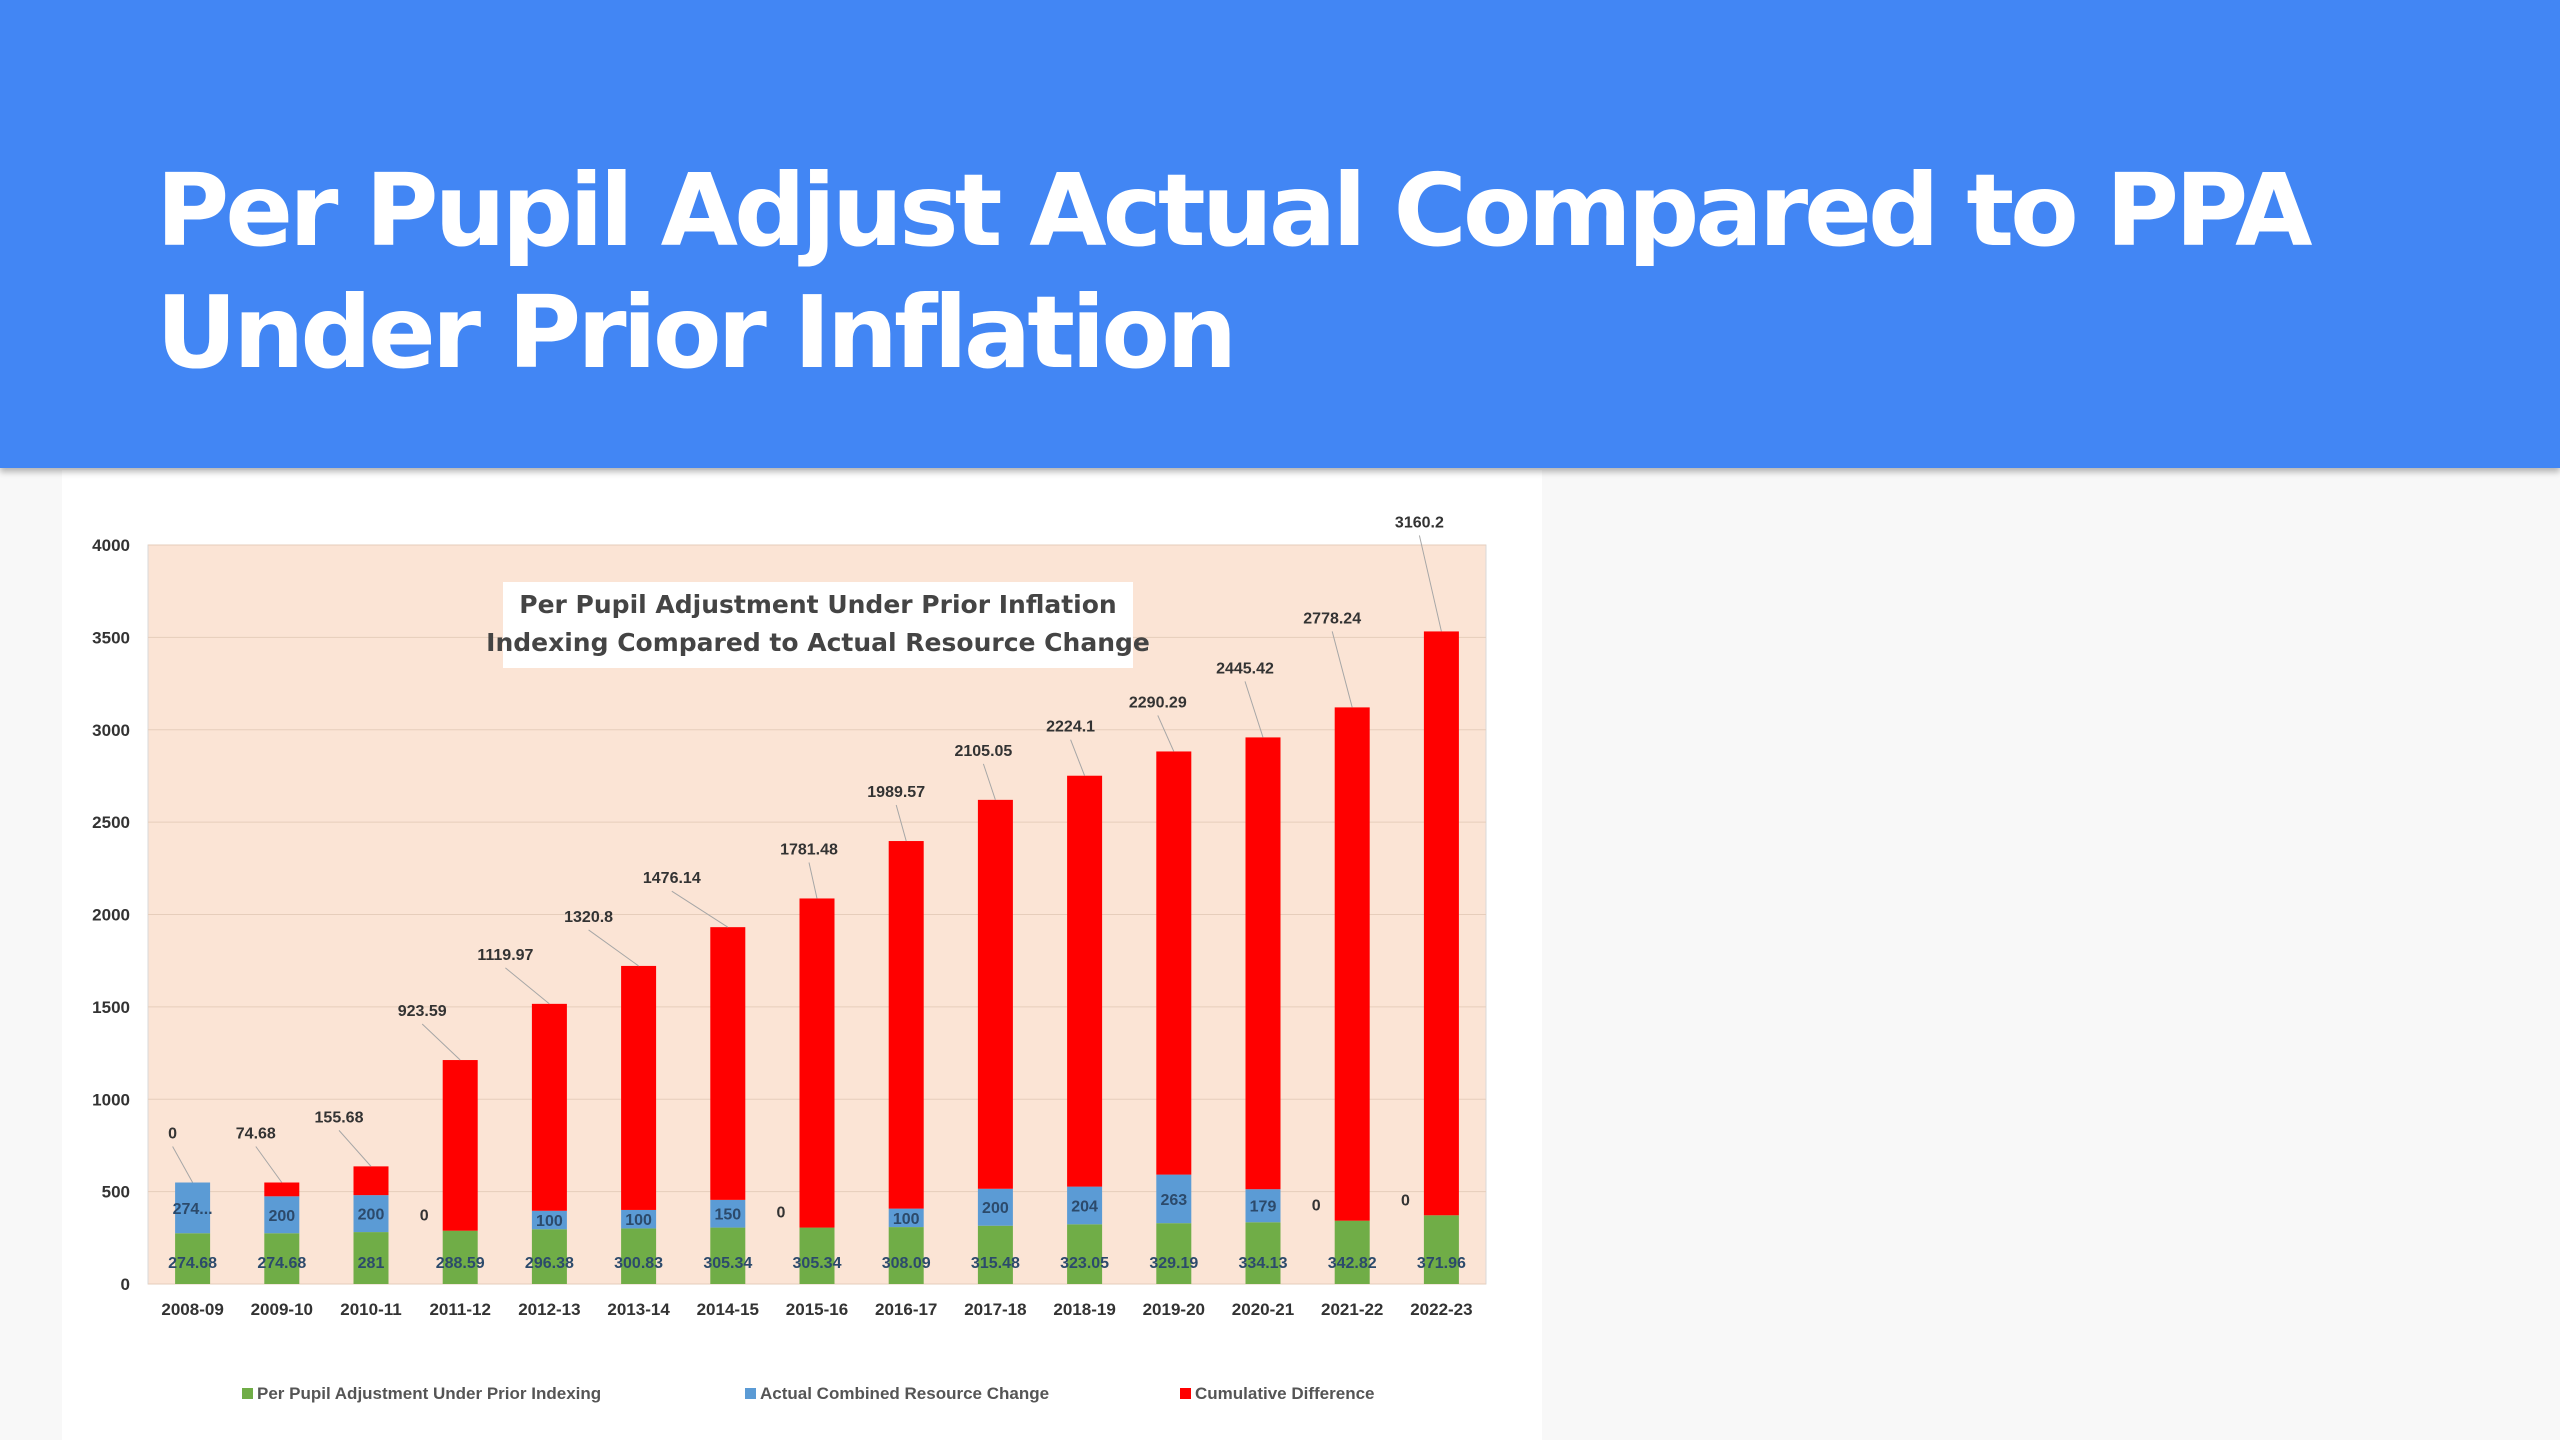 The width and height of the screenshot is (2560, 1440). I want to click on data-label-blue: 150, so click(727, 1215).